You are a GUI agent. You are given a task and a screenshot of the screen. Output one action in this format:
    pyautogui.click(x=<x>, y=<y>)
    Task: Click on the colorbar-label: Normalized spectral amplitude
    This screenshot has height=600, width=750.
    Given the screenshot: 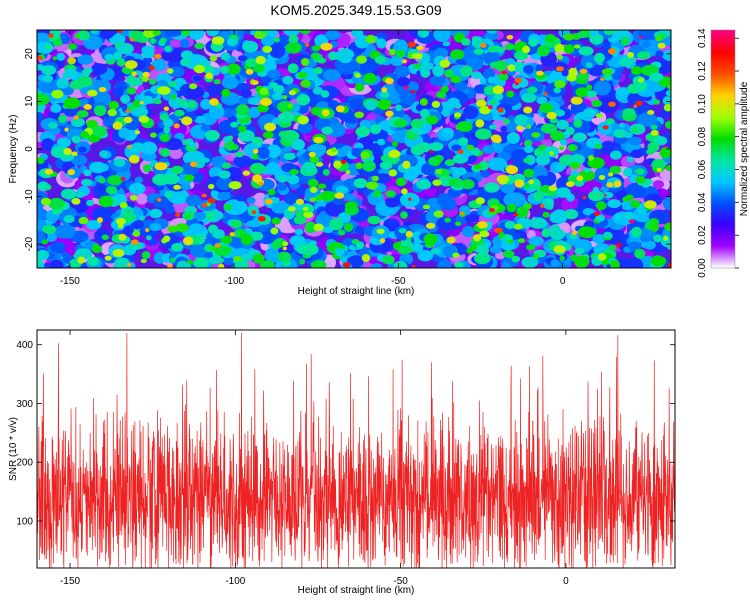 What is the action you would take?
    pyautogui.click(x=744, y=148)
    